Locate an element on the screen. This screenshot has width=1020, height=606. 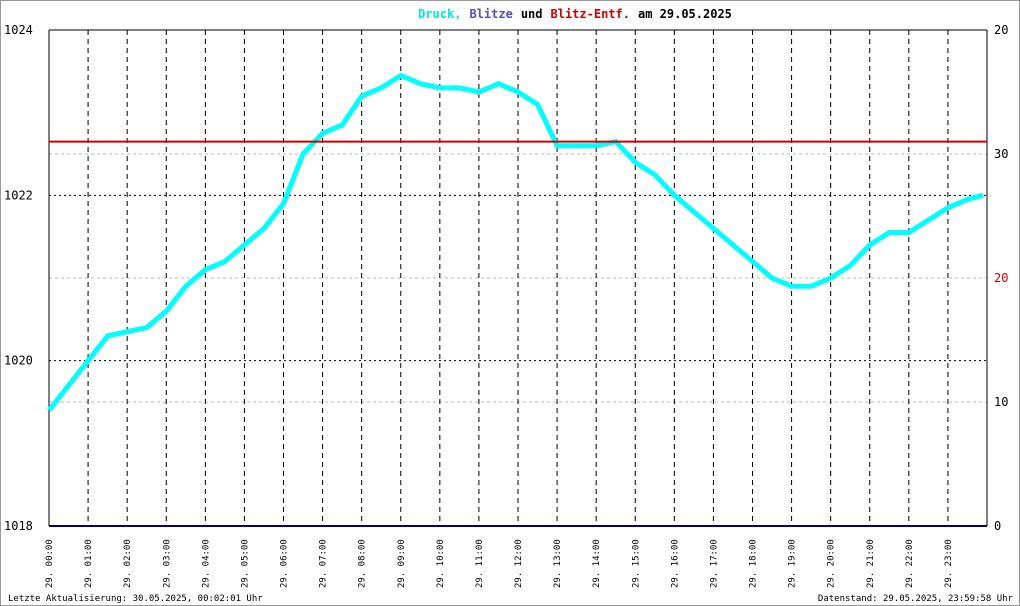
x-tick-label: 29. 03:00 is located at coordinates (167, 563).